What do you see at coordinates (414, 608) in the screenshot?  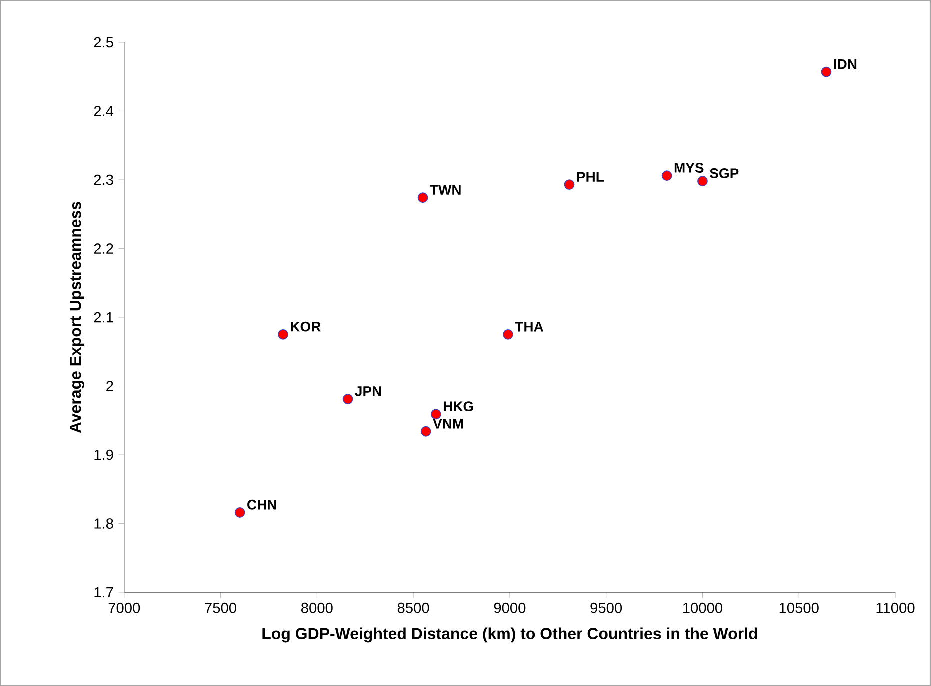 I see `x-tick-label: 8500` at bounding box center [414, 608].